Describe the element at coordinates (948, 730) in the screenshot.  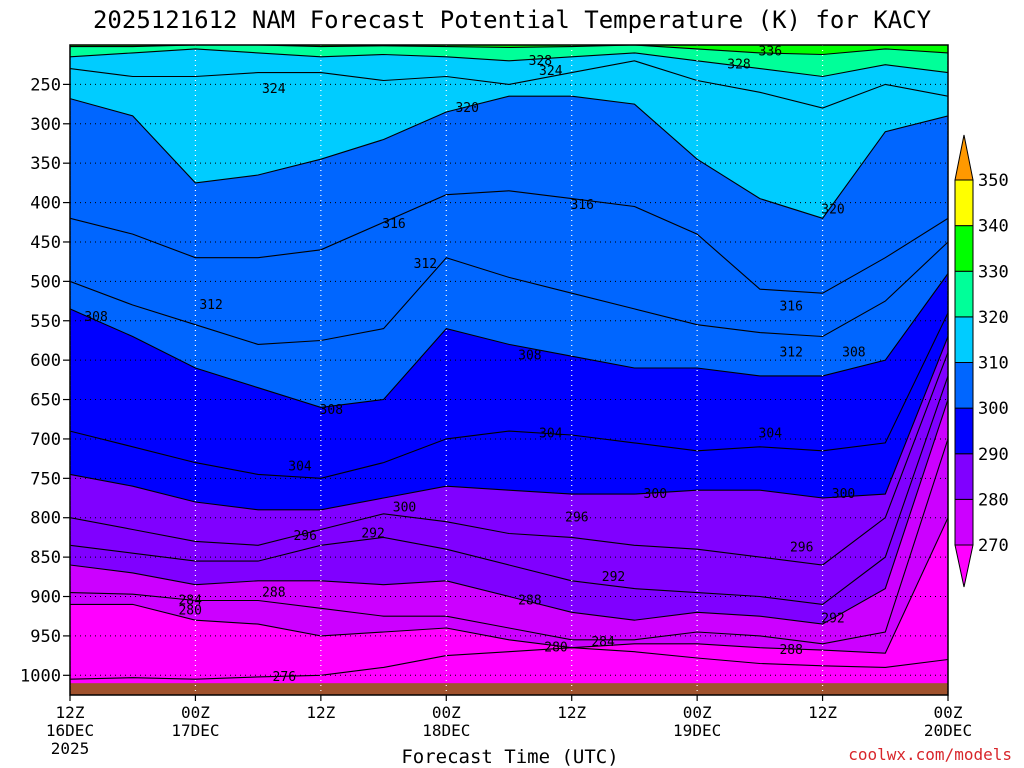
I see `x-tick-date: 20DEC` at that location.